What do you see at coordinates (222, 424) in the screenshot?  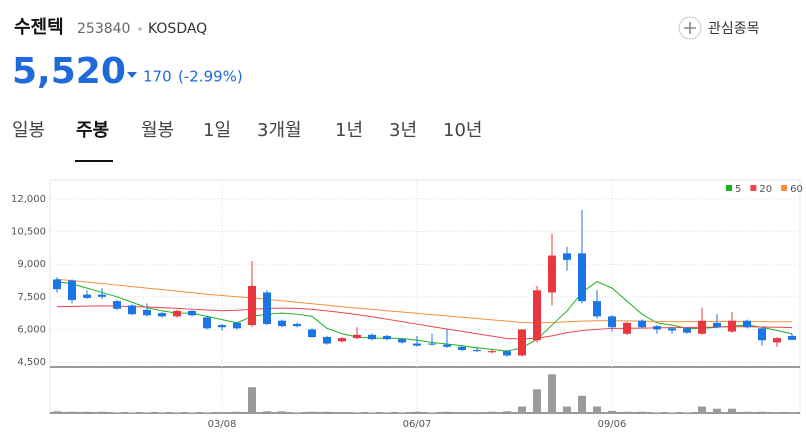 I see `x-tick-label: 03/08` at bounding box center [222, 424].